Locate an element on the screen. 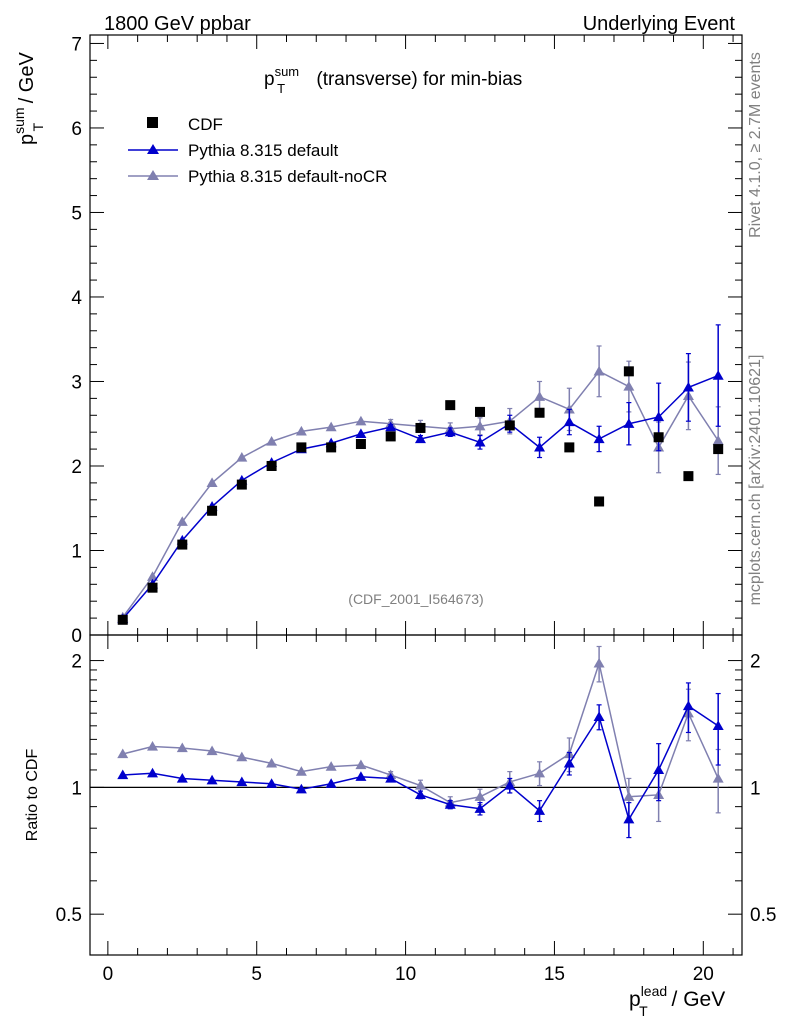 The image size is (786, 1024). main-y-tick-label: 6 is located at coordinates (76, 129).